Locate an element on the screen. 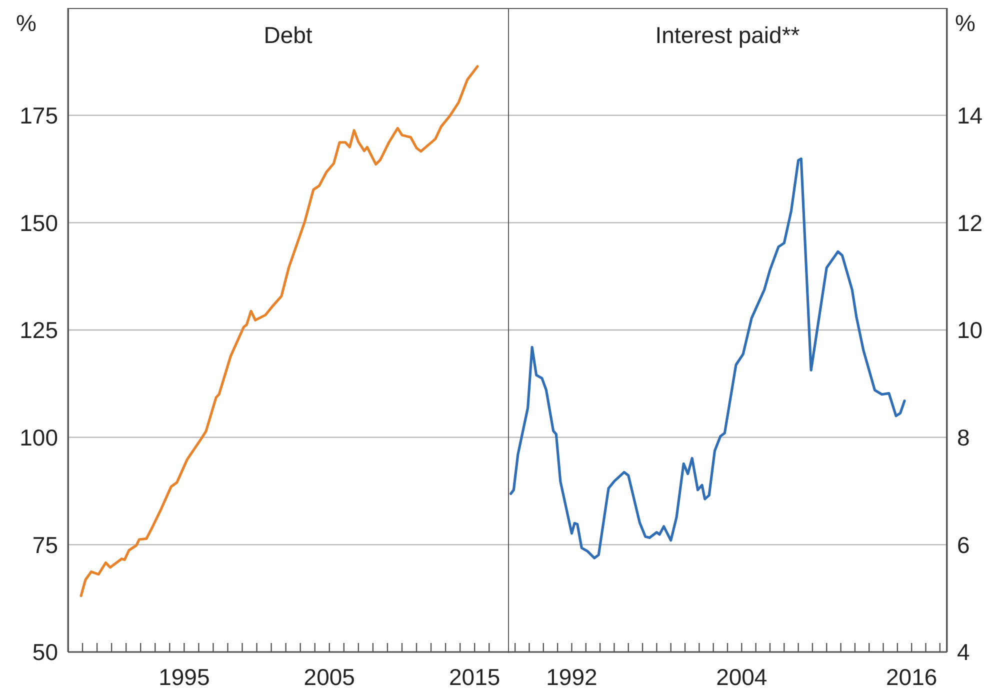  y2-tick-label: 10 is located at coordinates (970, 330).